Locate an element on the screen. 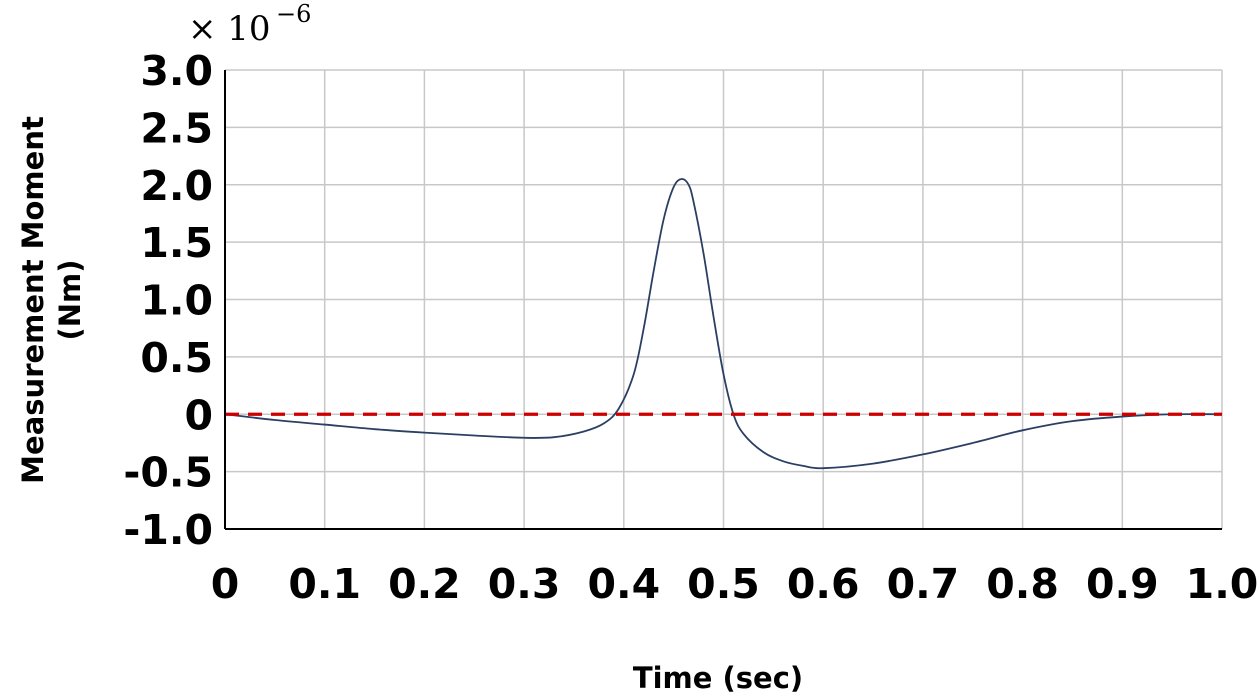  x-tick-label: 0 is located at coordinates (225, 584).